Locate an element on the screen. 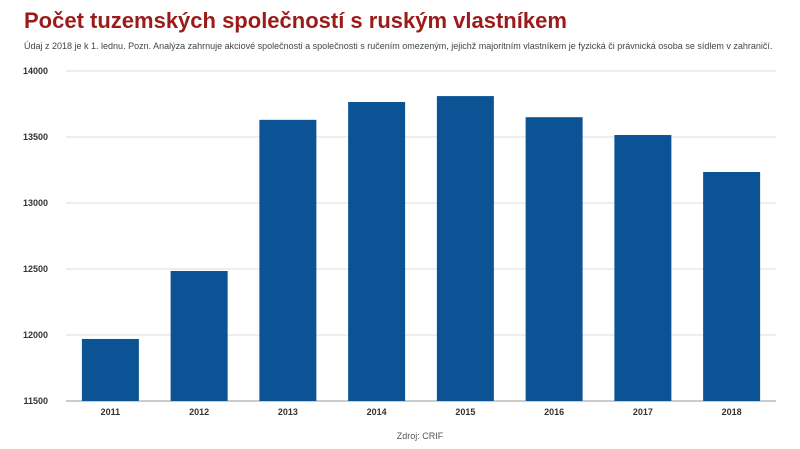  bar-2017 is located at coordinates (643, 268).